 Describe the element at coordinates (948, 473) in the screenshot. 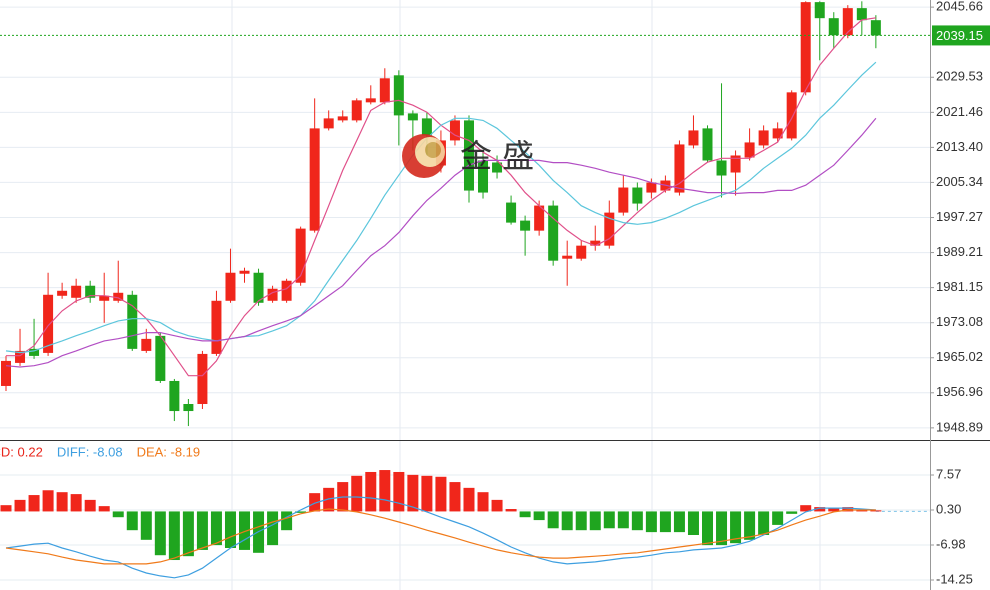

I see `y-tick-label: 7.57` at that location.